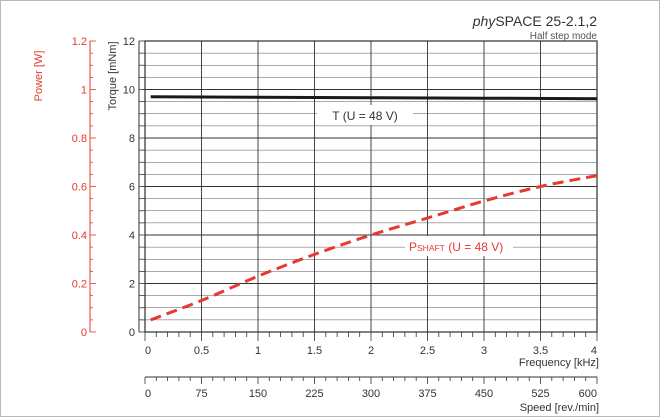  I want to click on frequency-tick-label: 3.5, so click(540, 351).